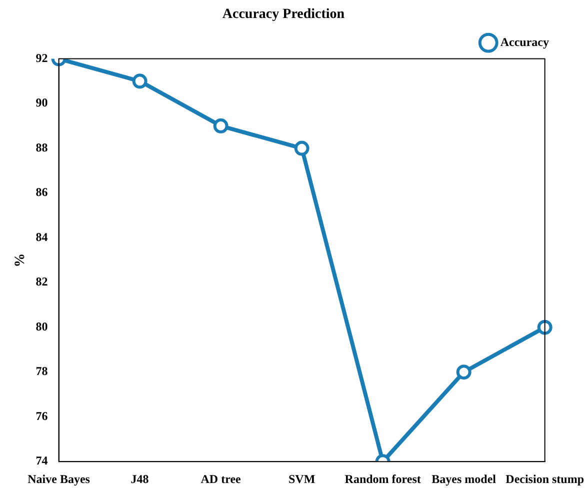 The width and height of the screenshot is (587, 494). Describe the element at coordinates (42, 192) in the screenshot. I see `y-tick-label: 86` at that location.